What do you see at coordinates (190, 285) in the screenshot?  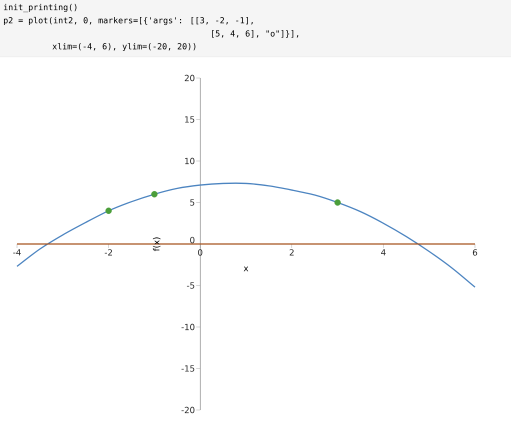 I see `y-tick-label: -5` at bounding box center [190, 285].